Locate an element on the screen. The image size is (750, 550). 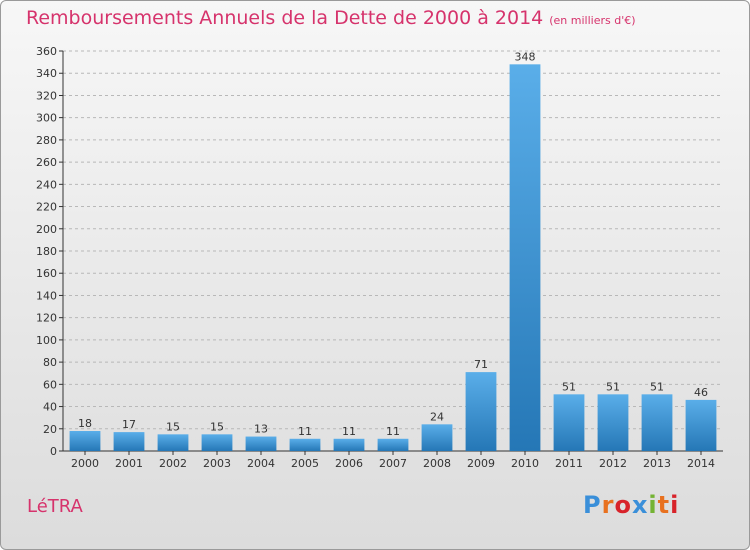
x-tick-label: 2008 is located at coordinates (437, 463).